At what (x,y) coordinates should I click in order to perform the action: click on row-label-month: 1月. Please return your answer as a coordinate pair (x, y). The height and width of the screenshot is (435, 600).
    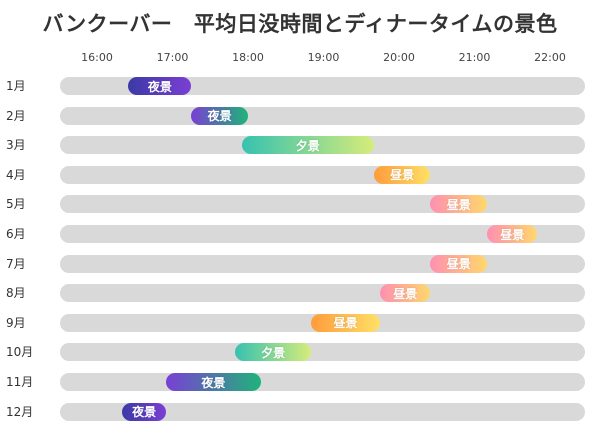
    Looking at the image, I should click on (16, 86).